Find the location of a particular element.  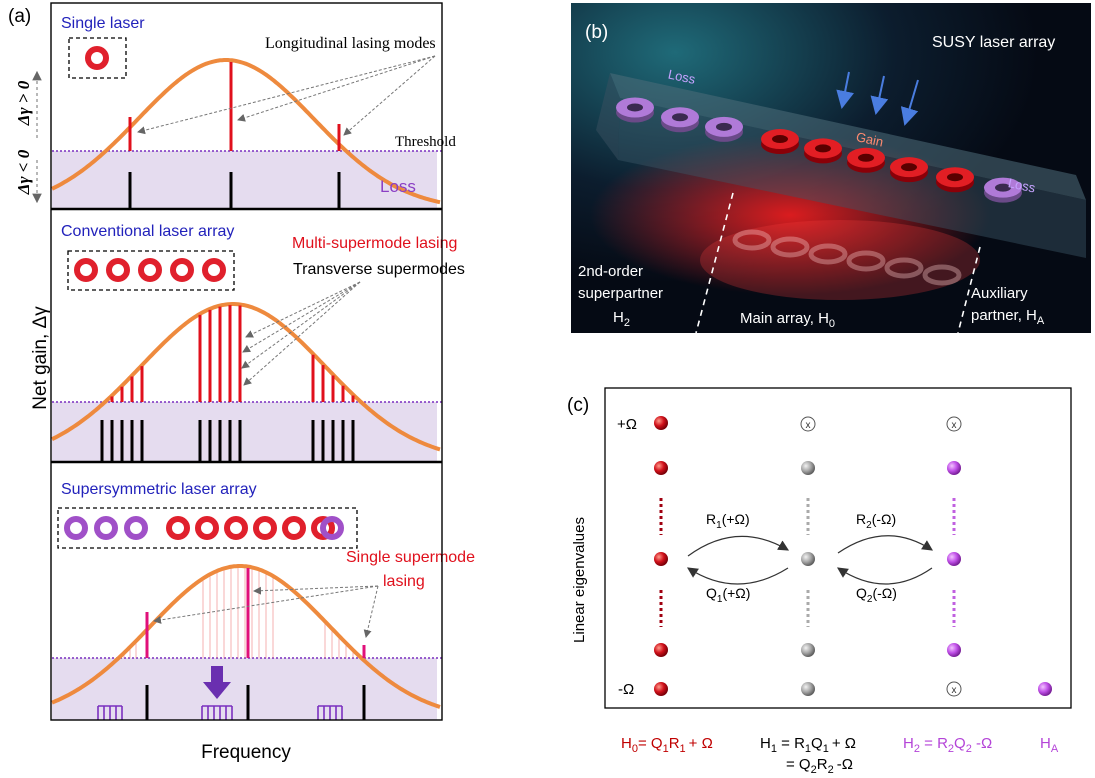

second-order-h2: H2 is located at coordinates (621, 319).